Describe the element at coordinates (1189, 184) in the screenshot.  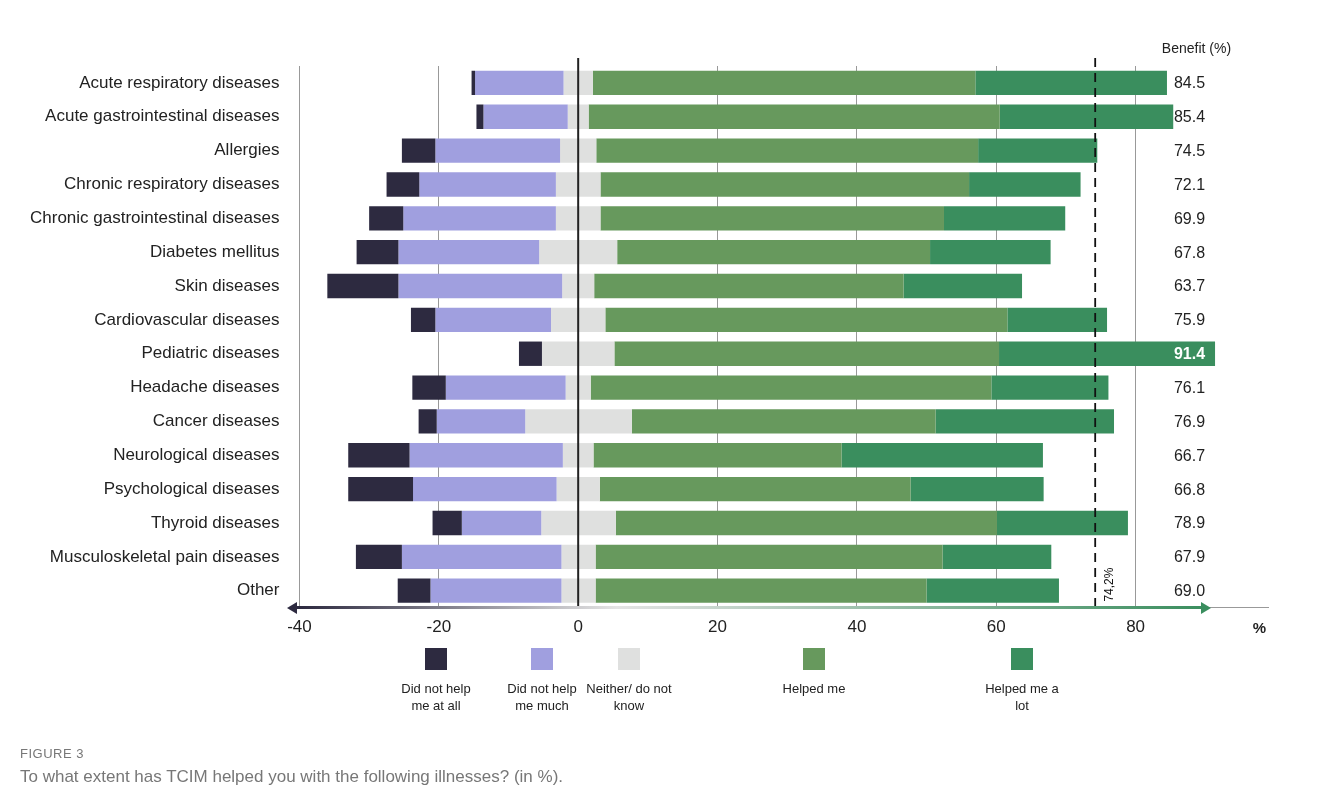
I see `annotation: 72.1` at that location.